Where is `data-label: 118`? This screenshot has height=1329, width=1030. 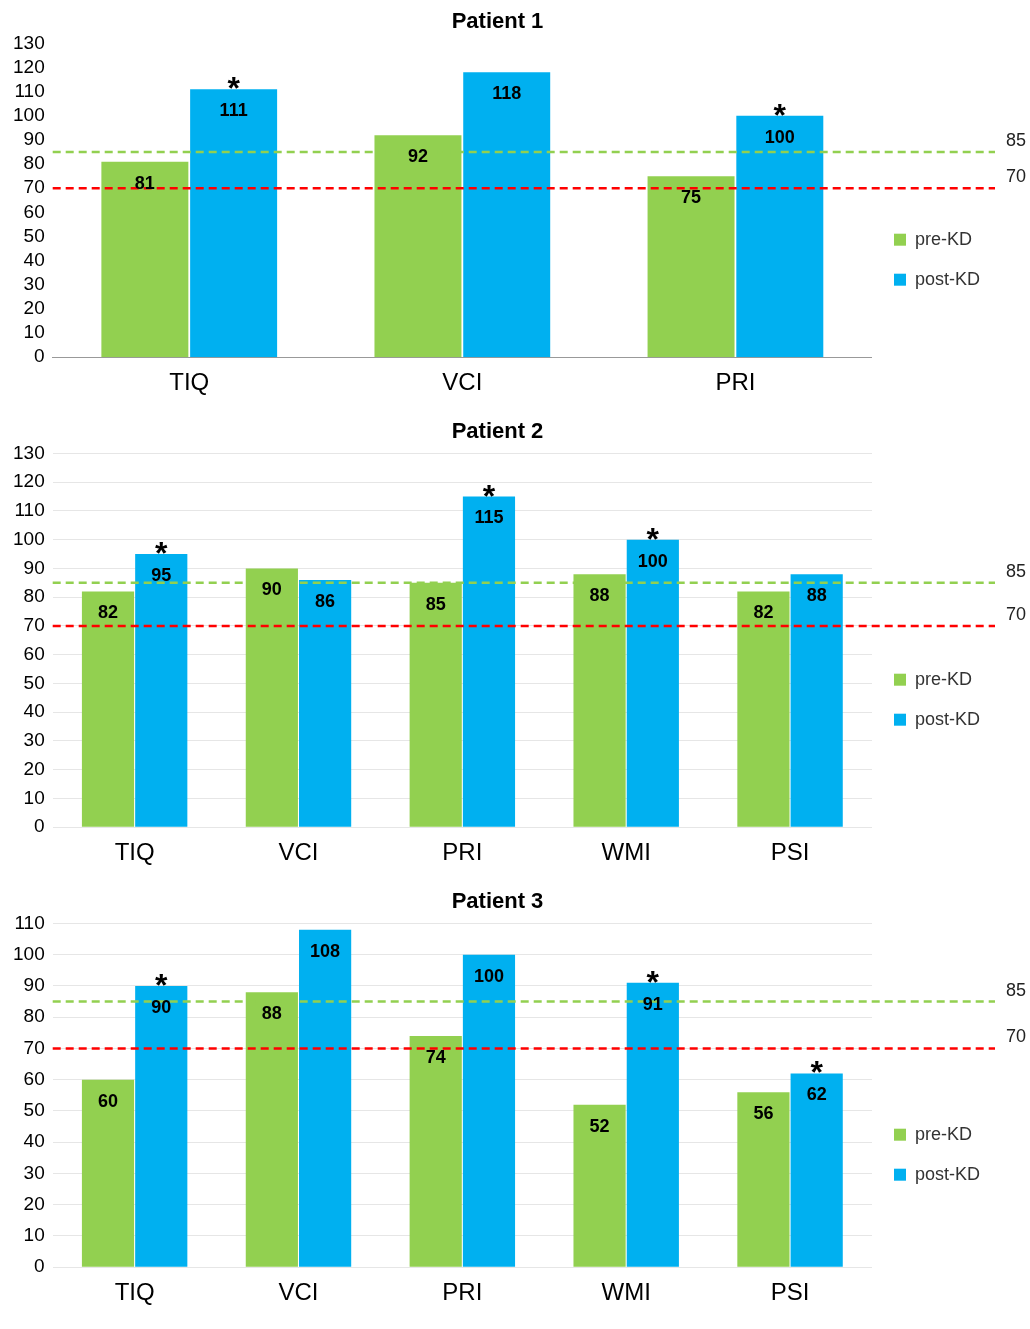 data-label: 118 is located at coordinates (507, 93).